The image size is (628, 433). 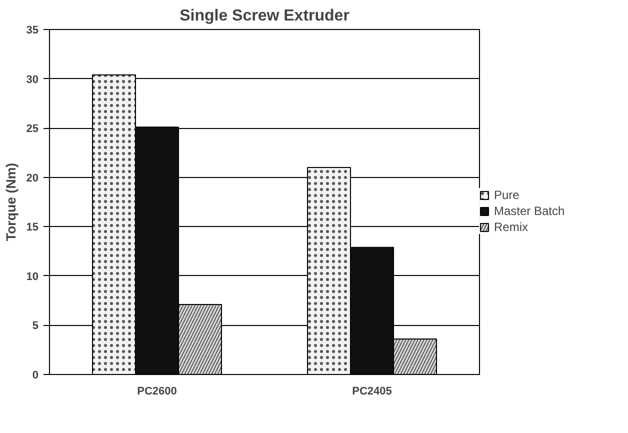 I want to click on y-tick-label: 10, so click(x=32, y=276).